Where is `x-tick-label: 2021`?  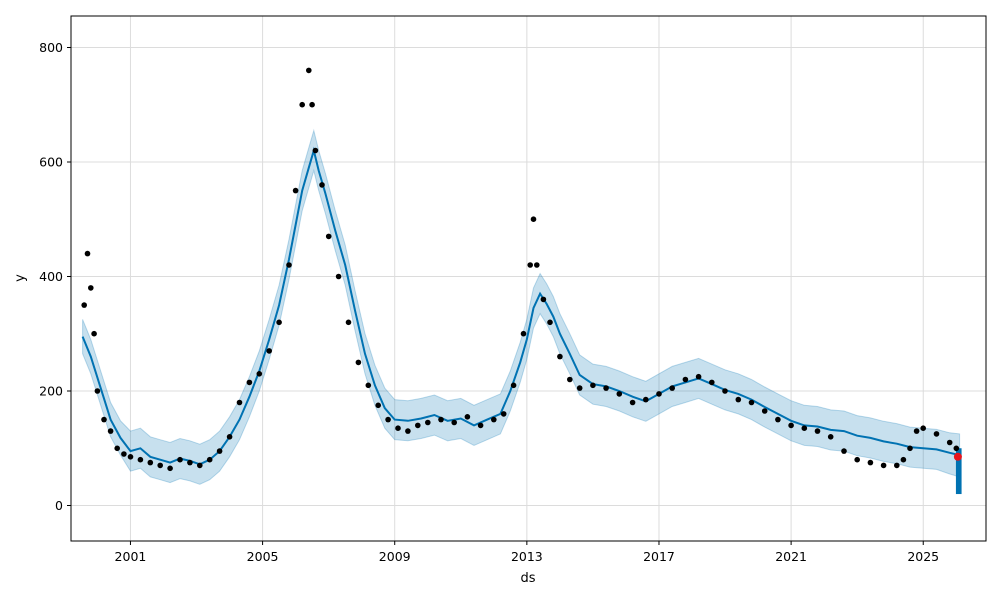 x-tick-label: 2021 is located at coordinates (791, 556).